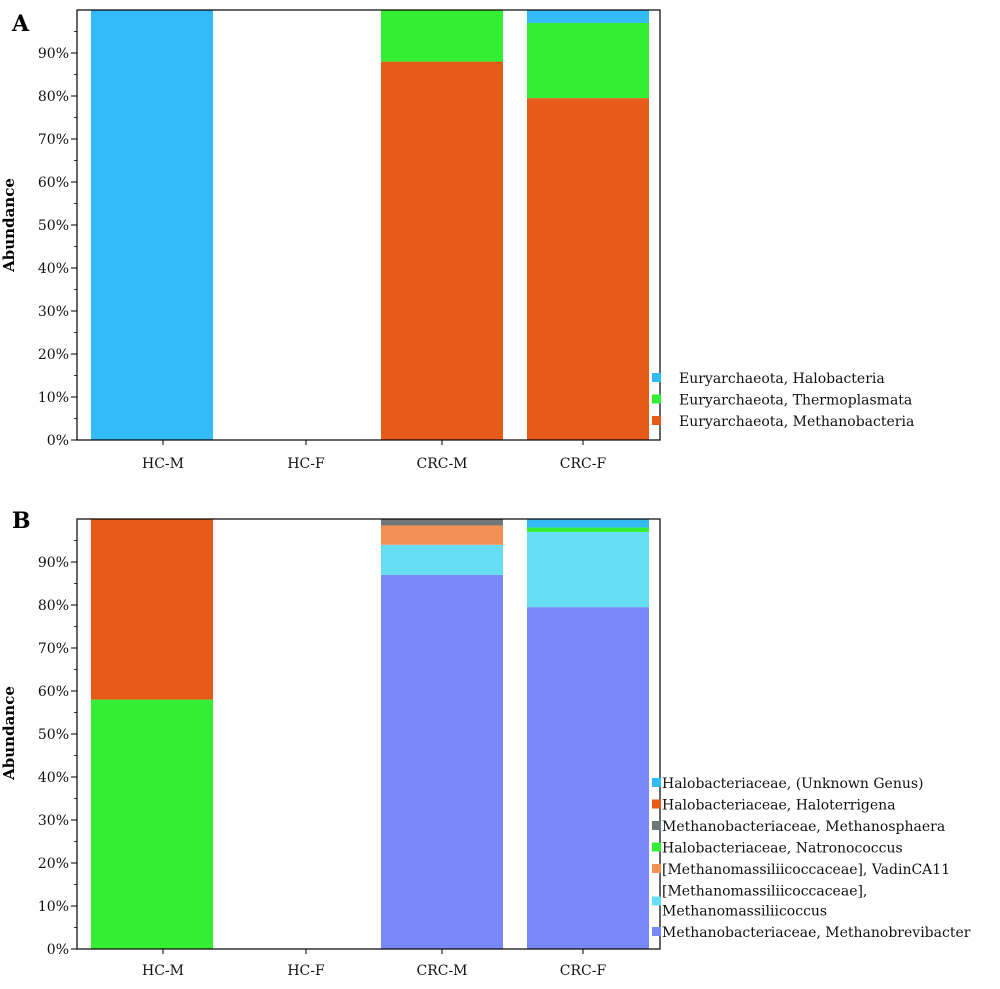 This screenshot has width=1000, height=989. What do you see at coordinates (764, 892) in the screenshot?
I see `legend-label: [Methanomassiliicoccaceae],` at bounding box center [764, 892].